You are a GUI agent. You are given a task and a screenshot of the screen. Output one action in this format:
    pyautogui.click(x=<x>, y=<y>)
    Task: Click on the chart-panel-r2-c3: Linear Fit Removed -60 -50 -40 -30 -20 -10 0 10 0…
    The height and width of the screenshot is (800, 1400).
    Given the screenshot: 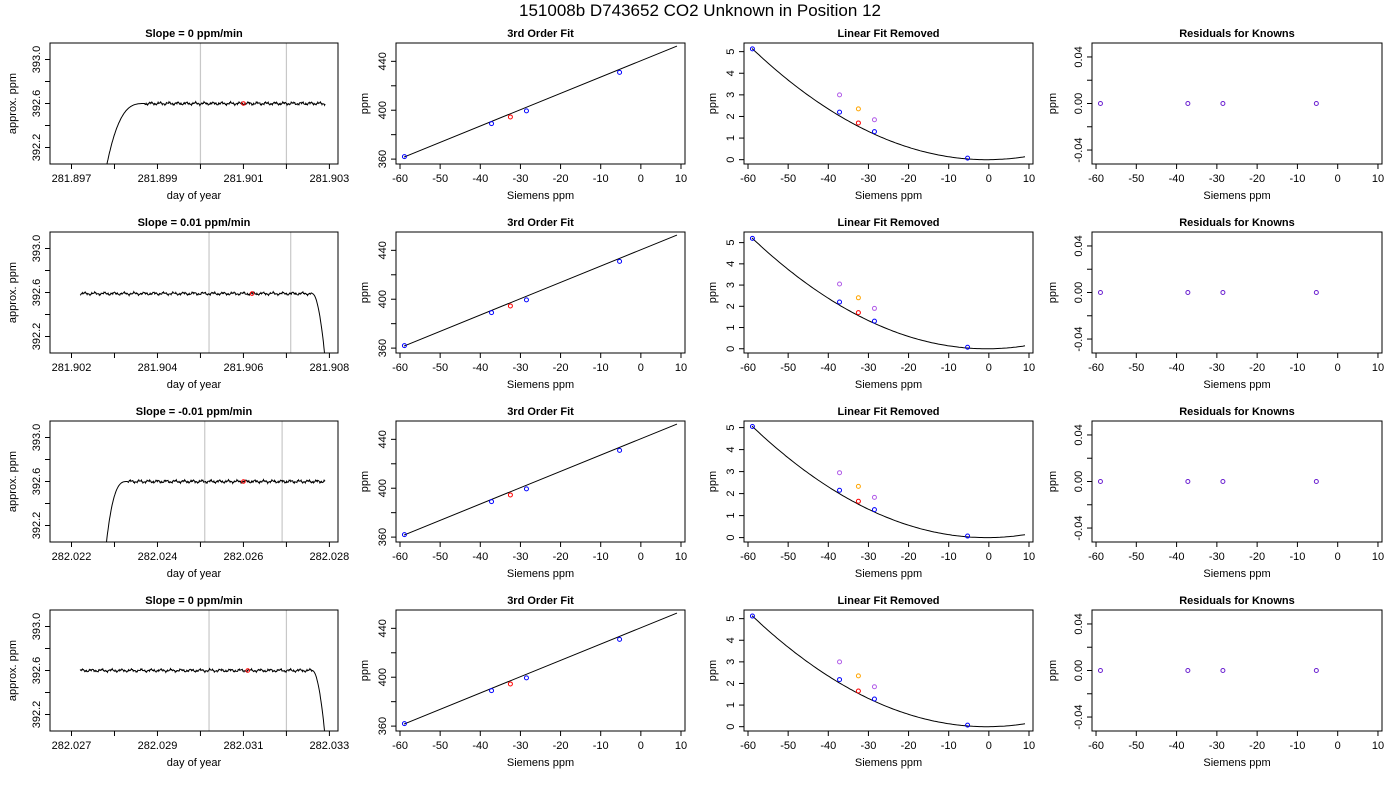 What is the action you would take?
    pyautogui.click(x=871, y=304)
    